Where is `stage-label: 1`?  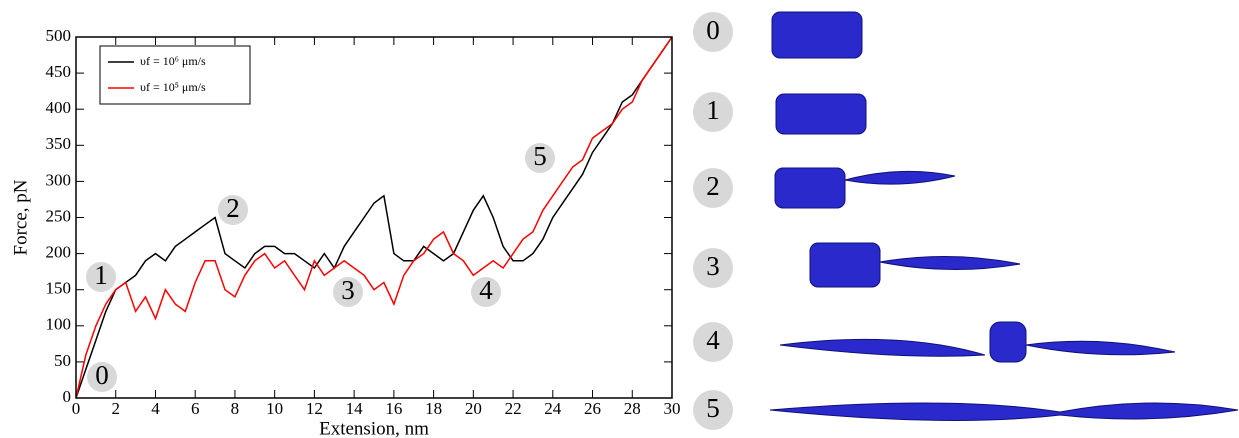
stage-label: 1 is located at coordinates (713, 110).